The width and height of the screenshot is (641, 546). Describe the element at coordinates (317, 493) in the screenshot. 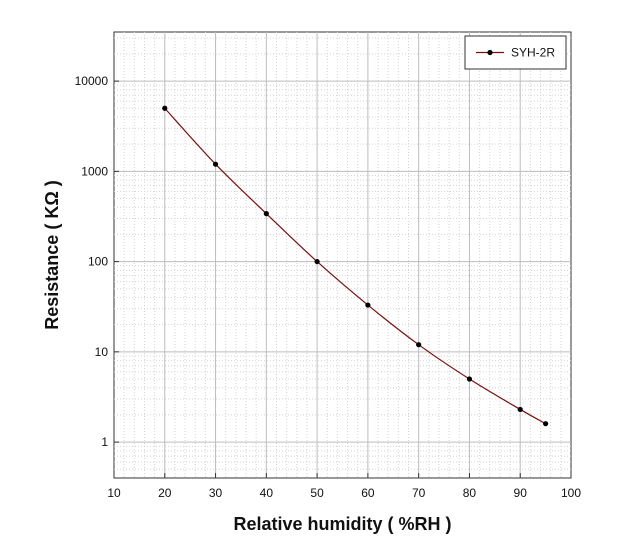

I see `x-tick-label: 50` at that location.